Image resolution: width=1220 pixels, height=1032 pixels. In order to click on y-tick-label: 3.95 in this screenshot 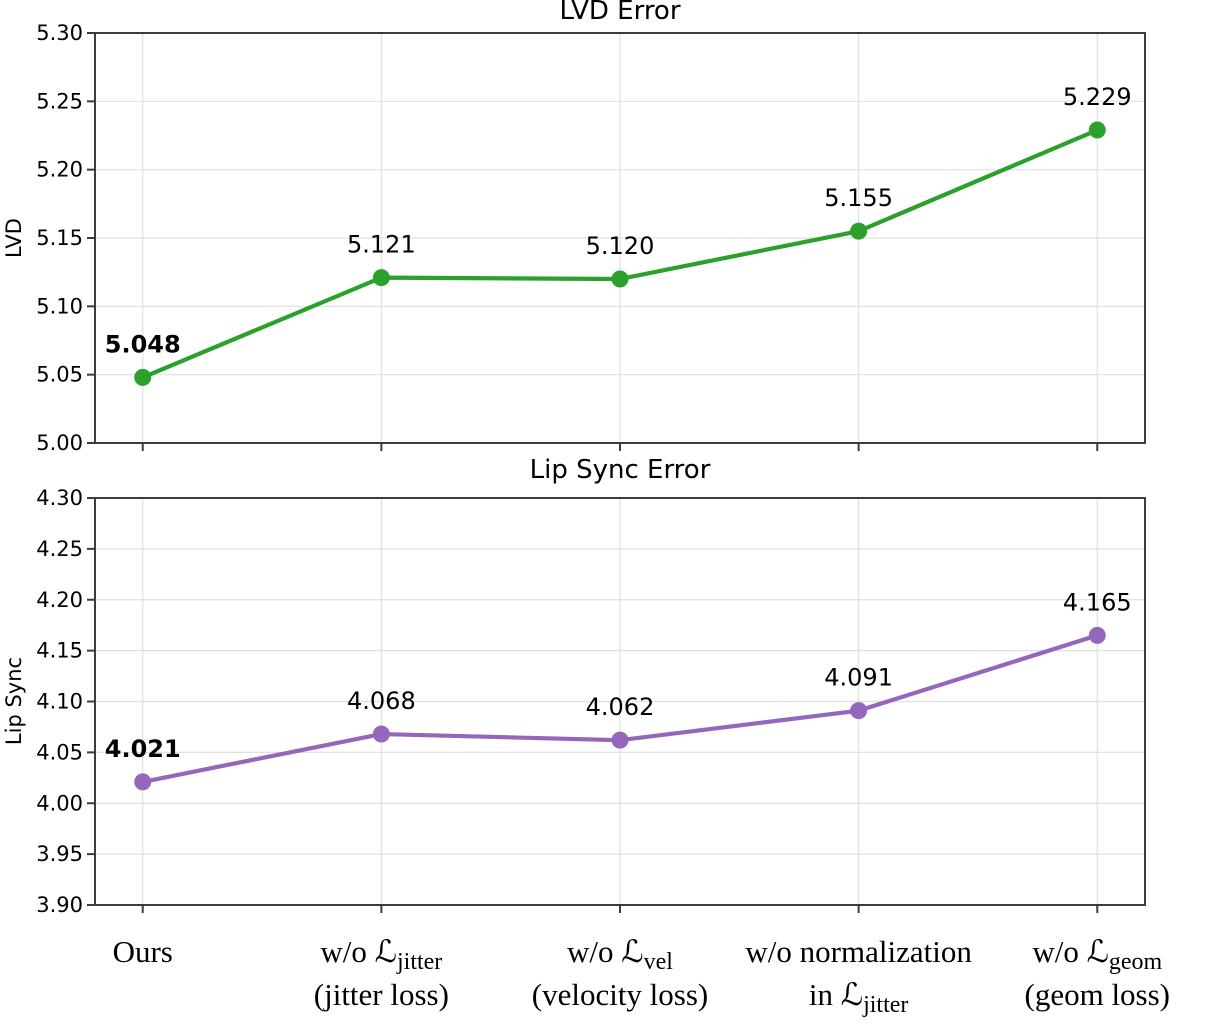, I will do `click(59, 854)`.